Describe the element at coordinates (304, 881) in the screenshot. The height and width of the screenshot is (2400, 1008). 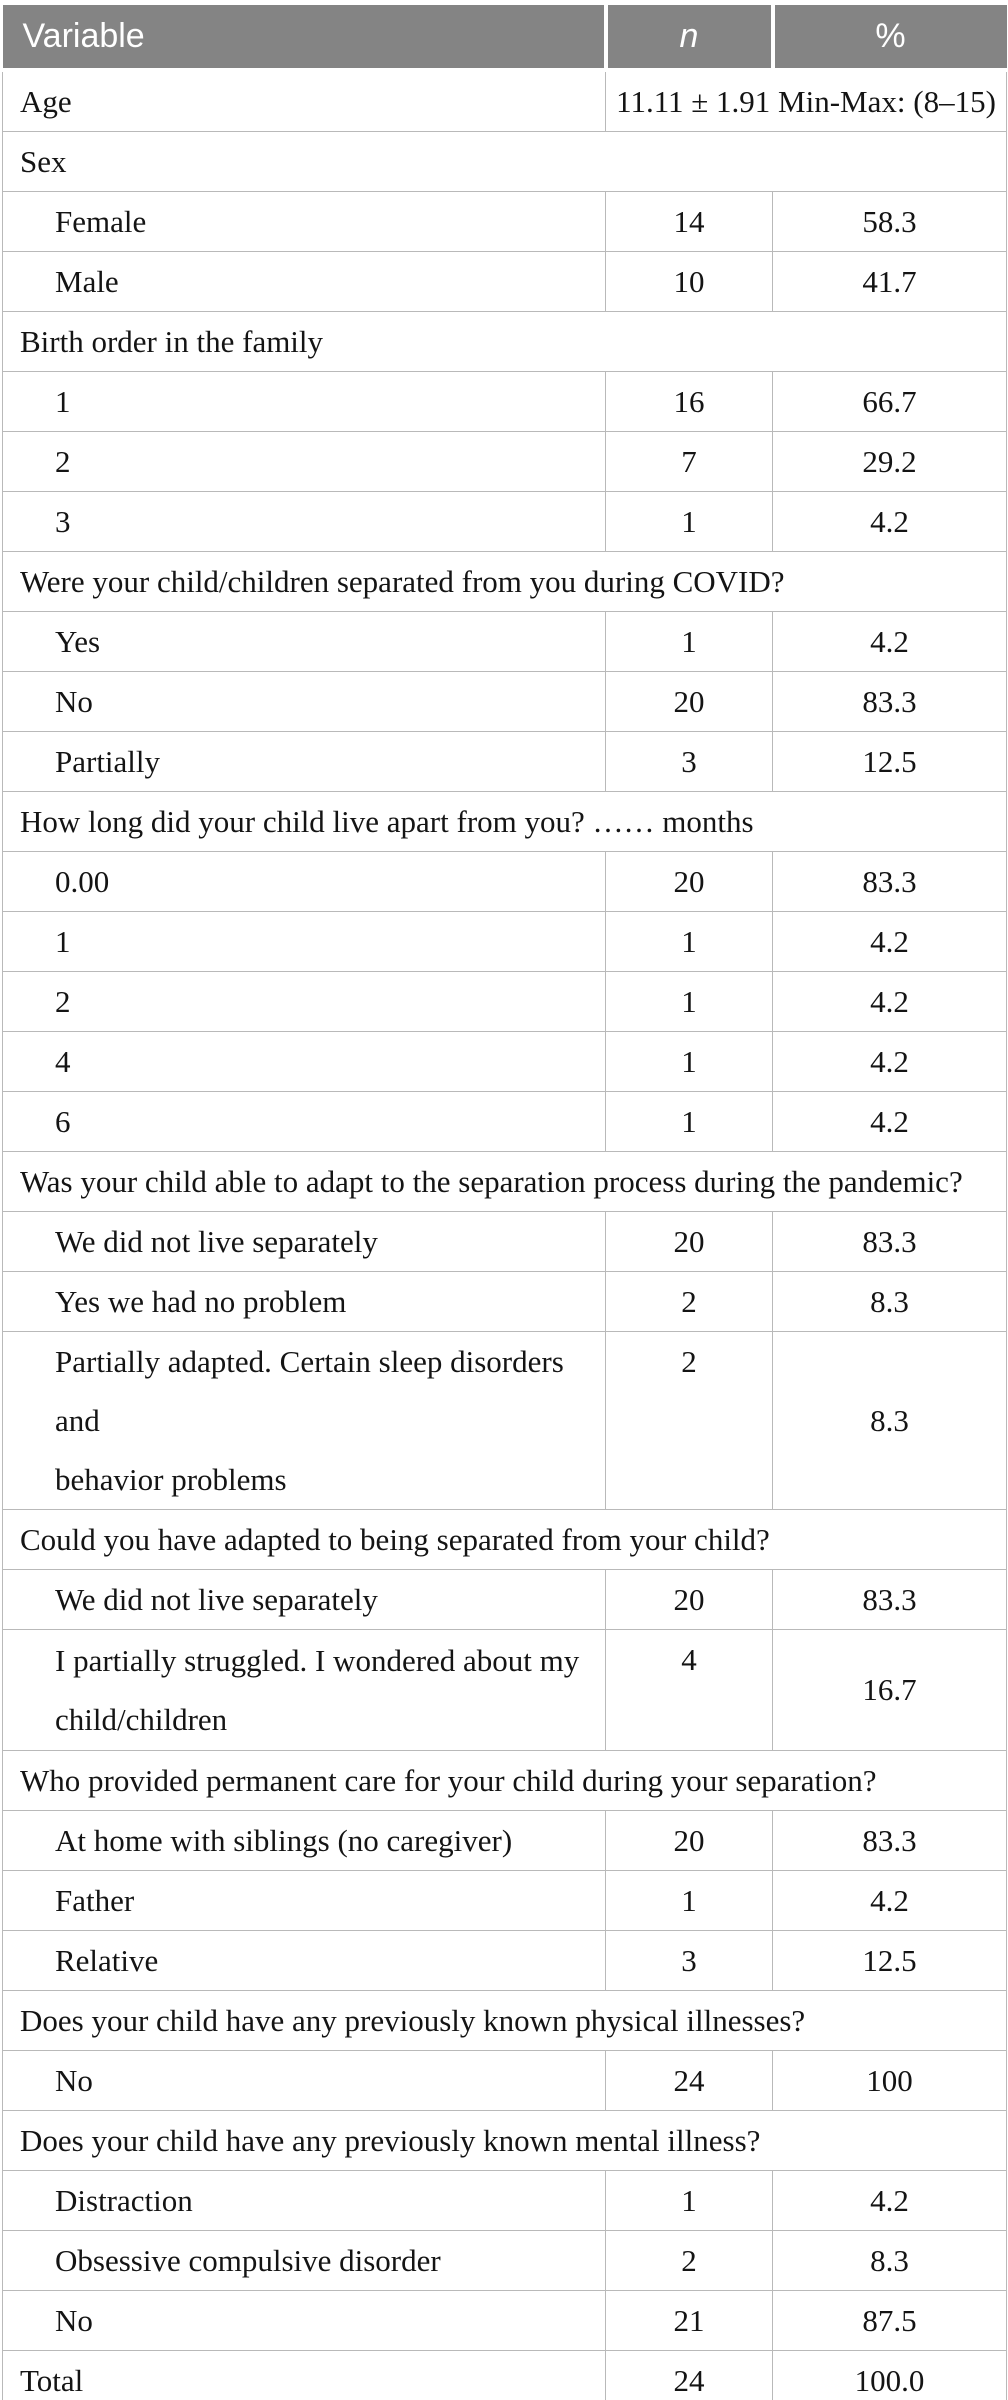
I see `variable-cell: 0.00` at that location.